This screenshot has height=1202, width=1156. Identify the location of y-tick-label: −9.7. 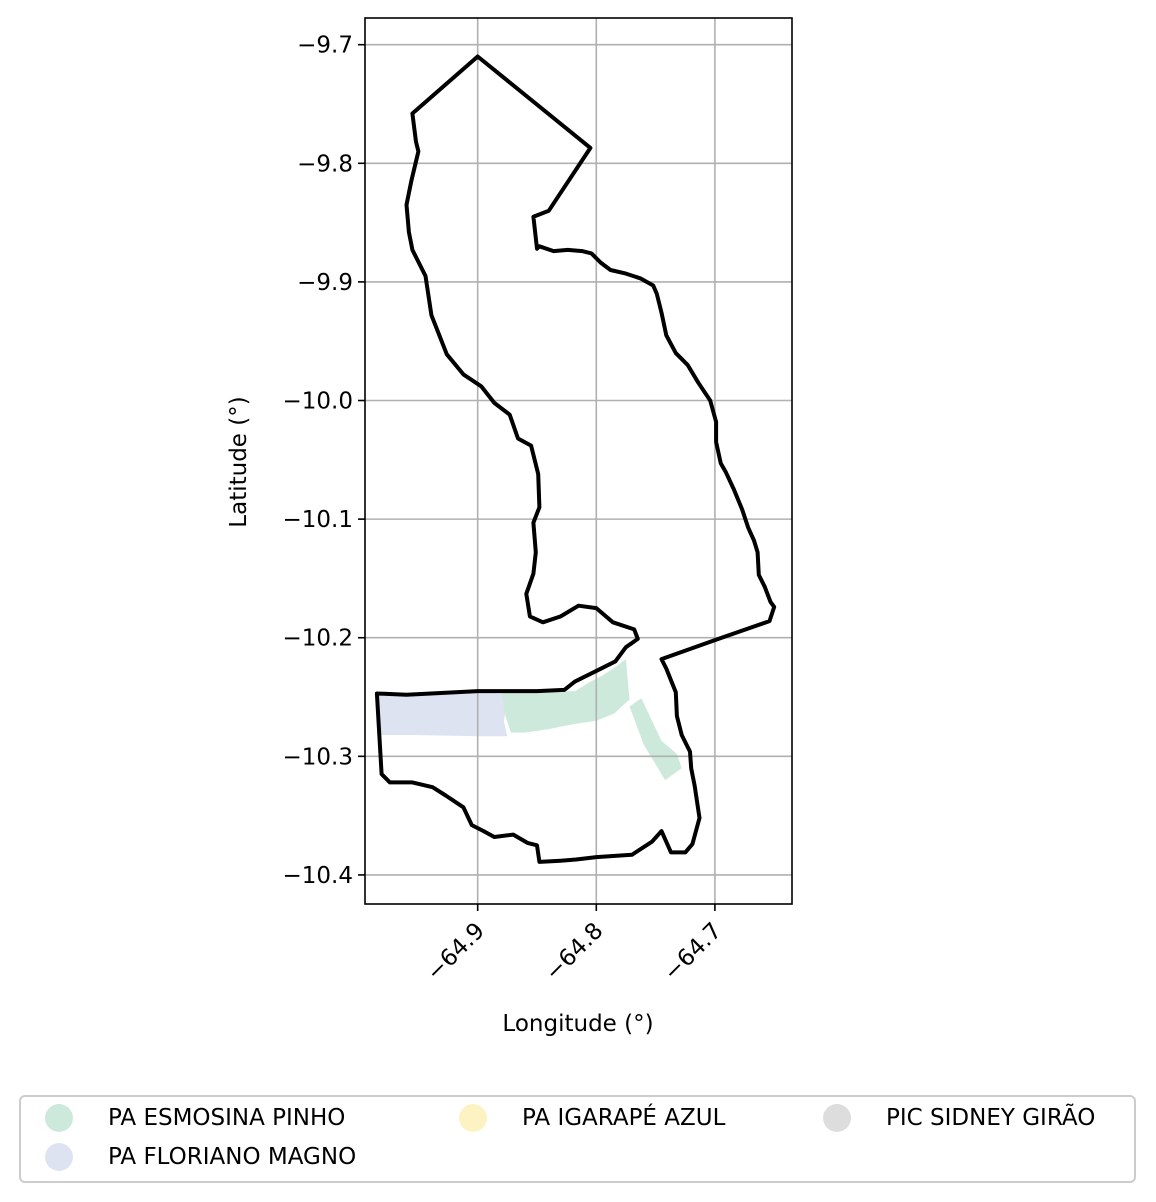
(325, 46).